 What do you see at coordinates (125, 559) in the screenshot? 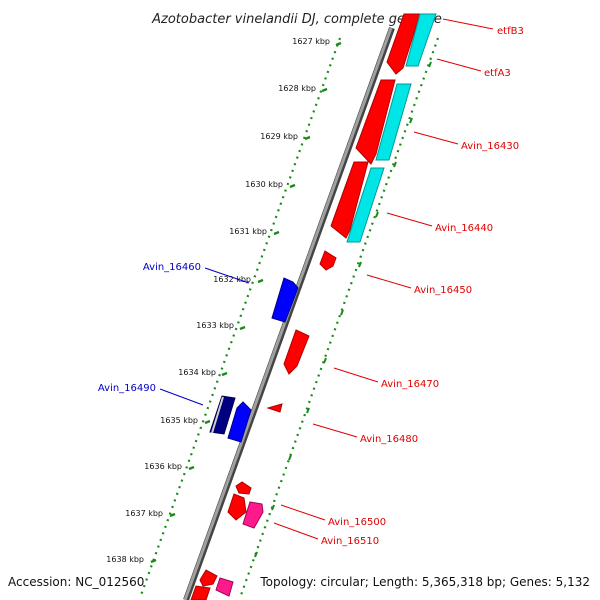
I see `tick-label: 1638 kbp` at bounding box center [125, 559].